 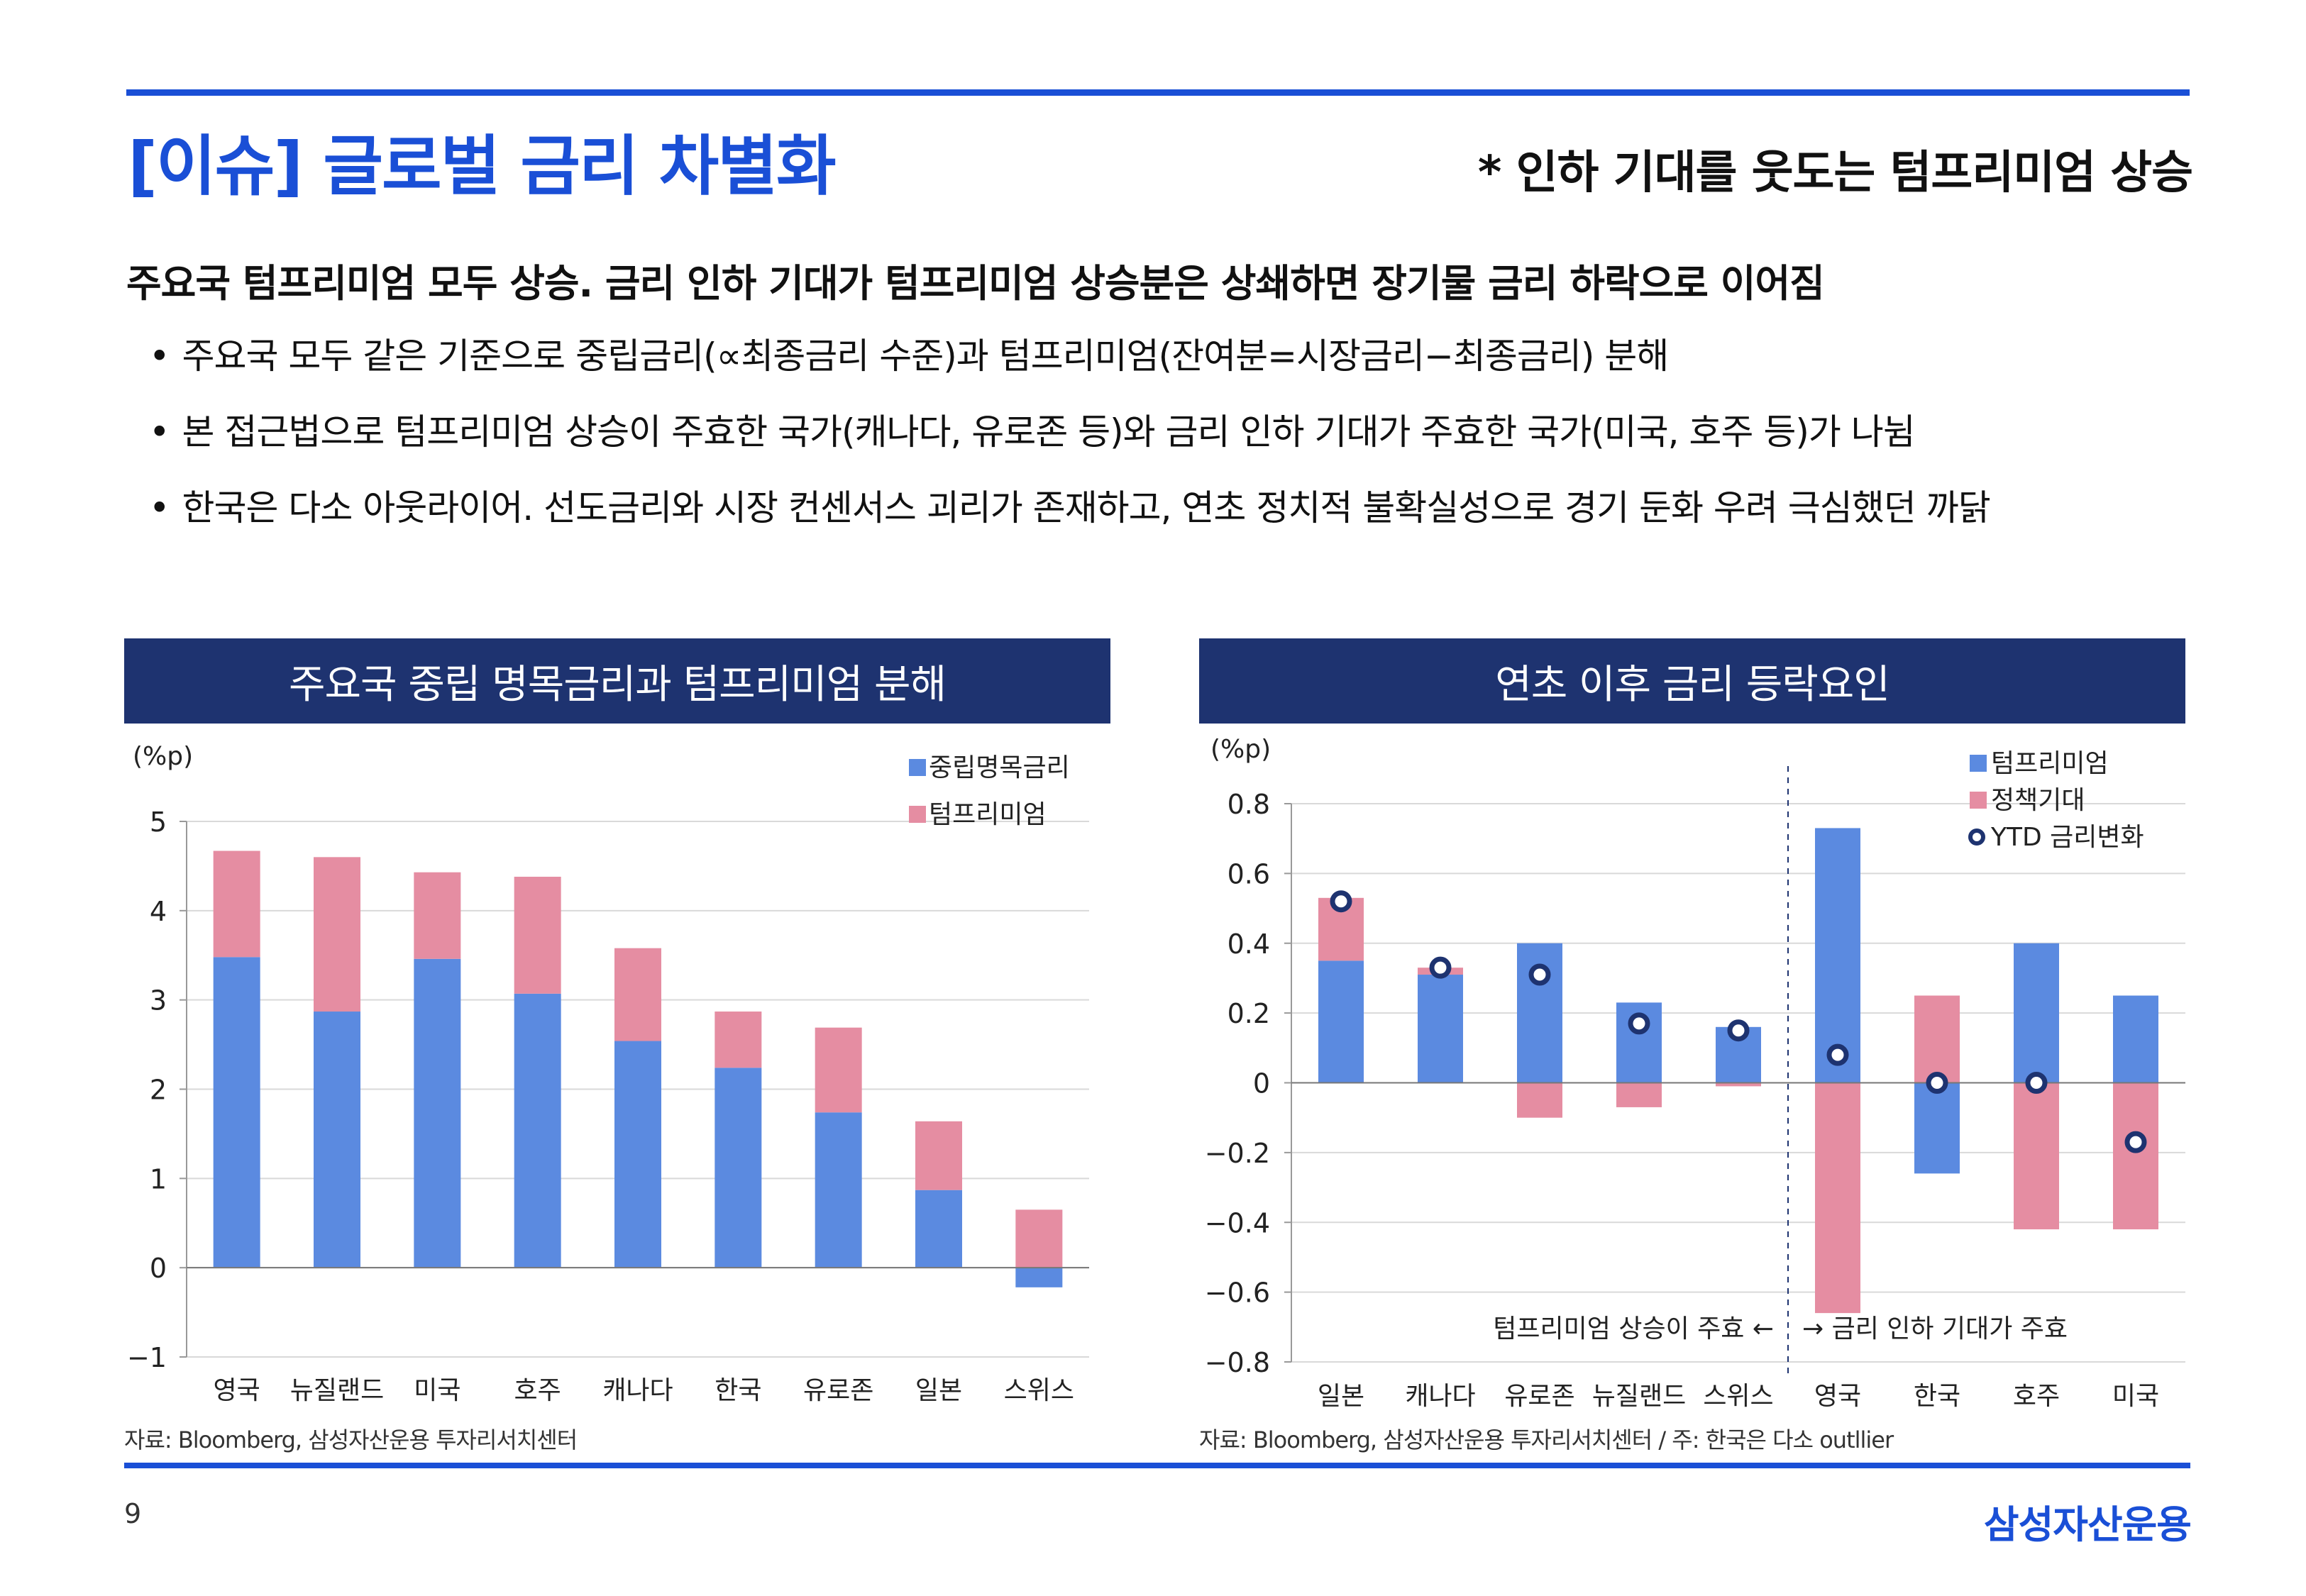 What do you see at coordinates (1639, 1396) in the screenshot?
I see `chart2-category-label: 뉴질랜드` at bounding box center [1639, 1396].